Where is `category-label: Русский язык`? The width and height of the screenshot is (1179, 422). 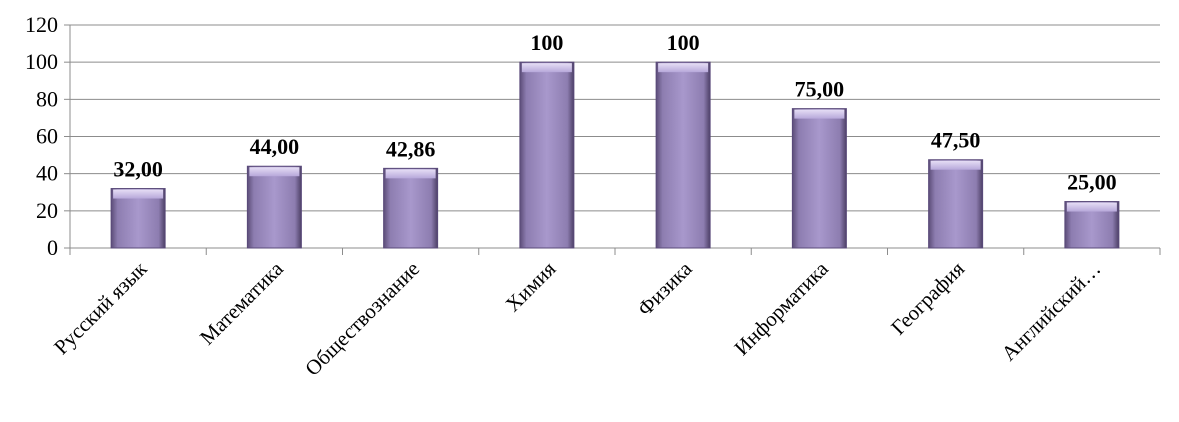
category-label: Русский язык is located at coordinates (100, 307).